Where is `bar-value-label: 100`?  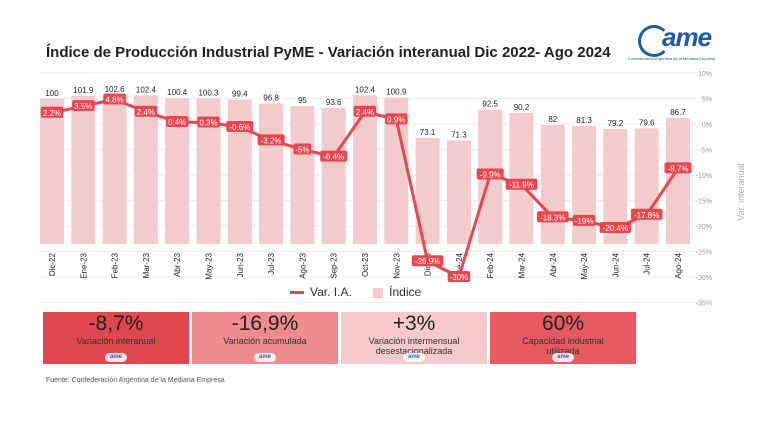
bar-value-label: 100 is located at coordinates (52, 93).